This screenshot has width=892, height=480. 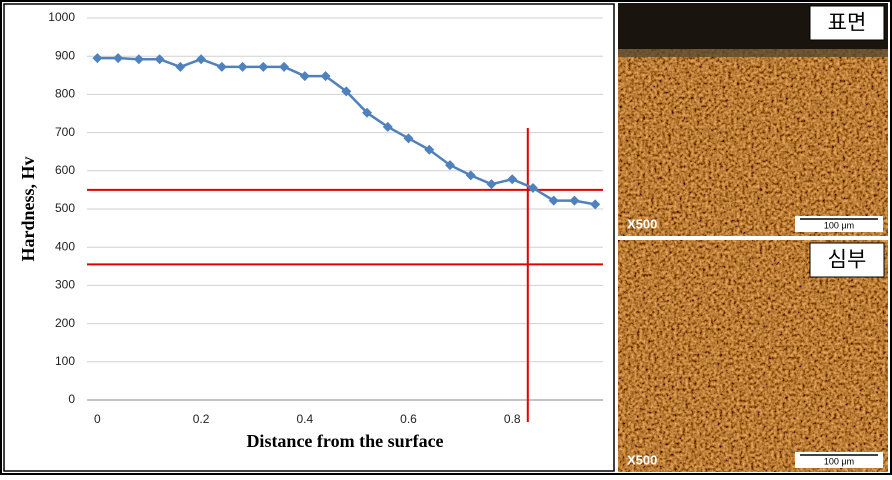 I want to click on x-axis-label: Distance from the surface, so click(x=344, y=441).